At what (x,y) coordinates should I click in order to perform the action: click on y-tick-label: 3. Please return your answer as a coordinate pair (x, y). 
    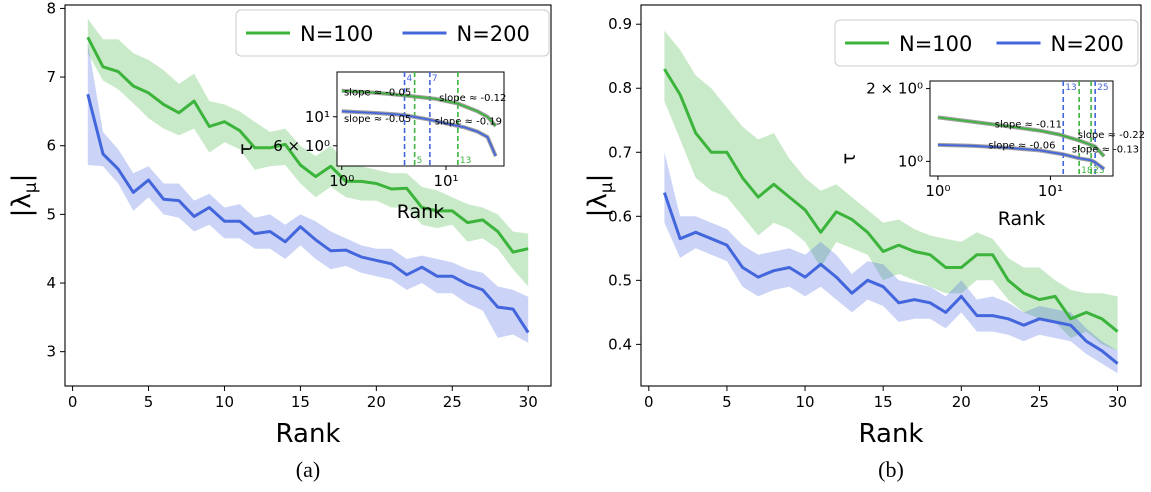
    Looking at the image, I should click on (51, 352).